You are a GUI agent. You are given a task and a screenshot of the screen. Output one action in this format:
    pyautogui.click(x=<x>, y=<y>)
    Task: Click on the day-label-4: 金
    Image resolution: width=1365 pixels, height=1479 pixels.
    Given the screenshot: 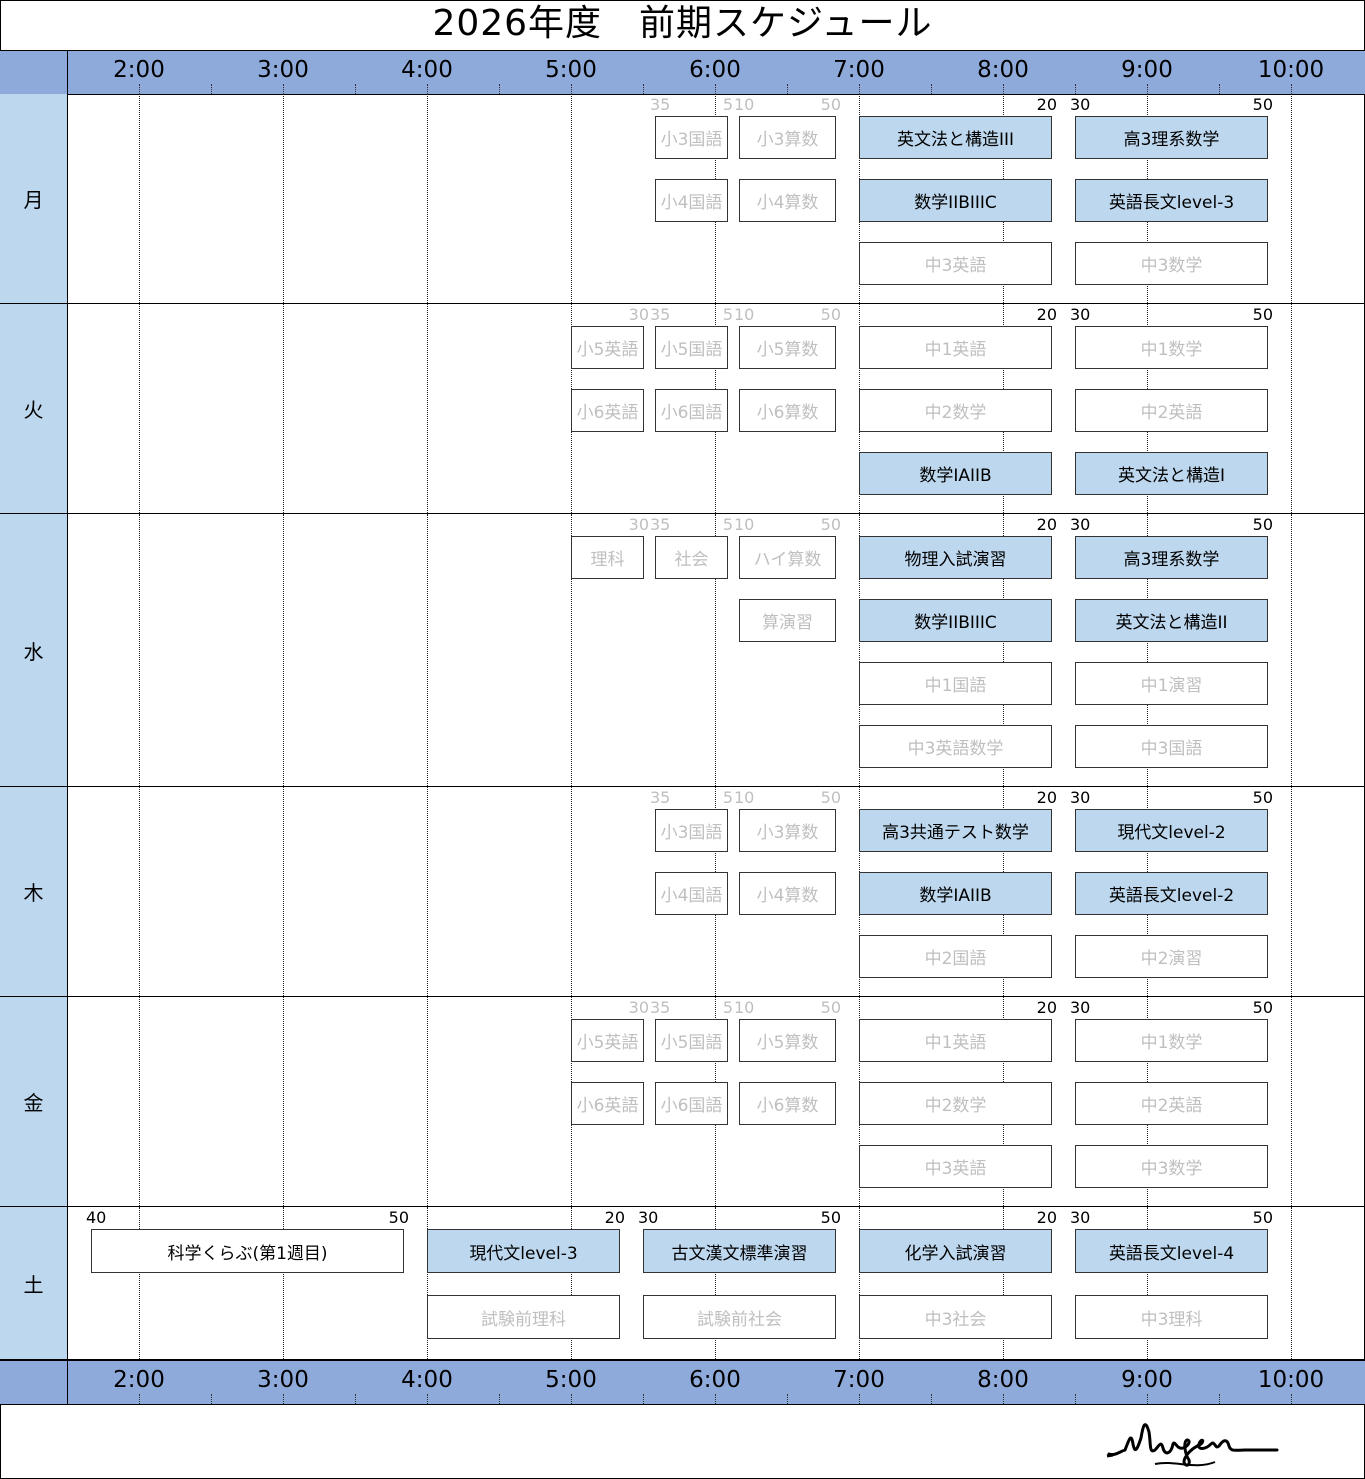 What is the action you would take?
    pyautogui.click(x=34, y=1102)
    